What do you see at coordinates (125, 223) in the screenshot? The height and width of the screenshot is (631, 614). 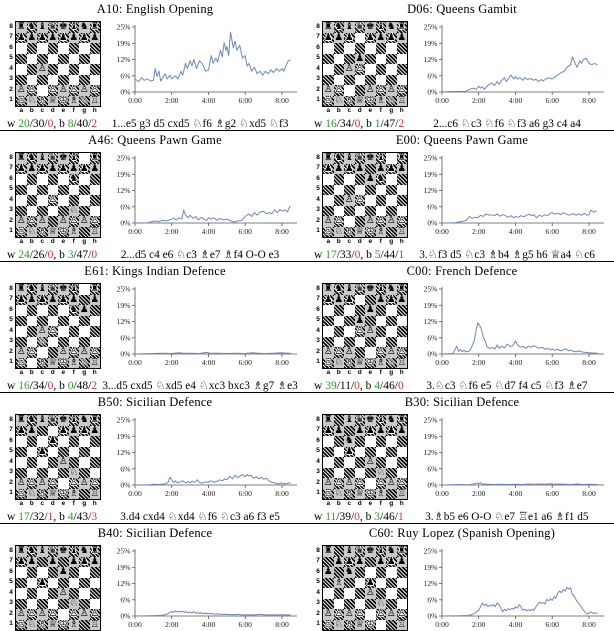 I see `y-tick-label: 0%` at bounding box center [125, 223].